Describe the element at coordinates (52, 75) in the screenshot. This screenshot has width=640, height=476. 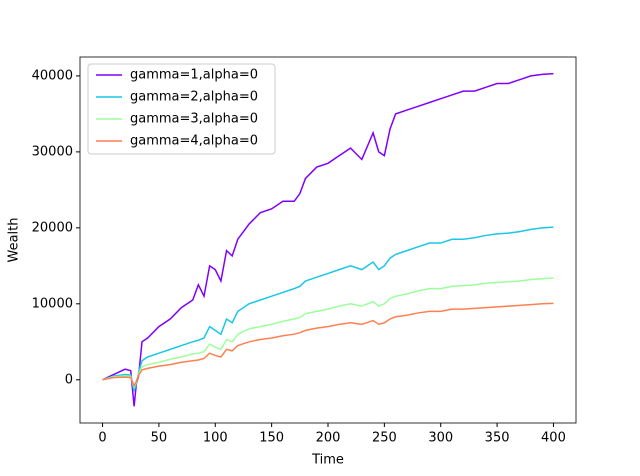
I see `y-tick-label: 40000` at that location.